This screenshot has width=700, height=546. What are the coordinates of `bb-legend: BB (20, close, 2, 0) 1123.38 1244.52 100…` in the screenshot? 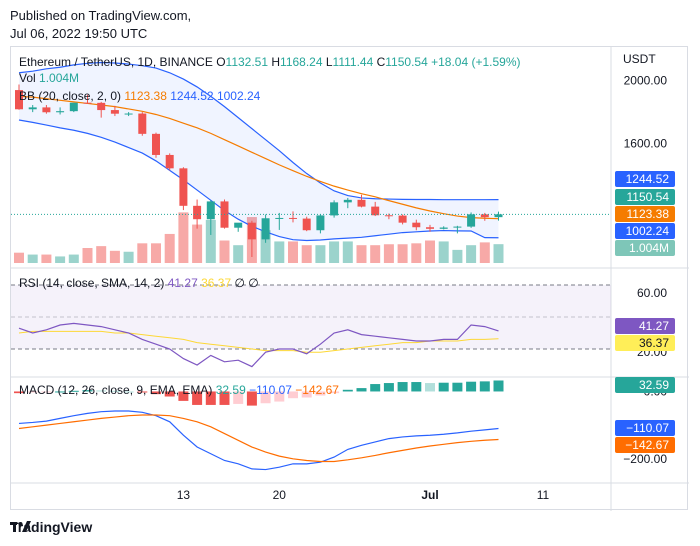 It's located at (140, 96).